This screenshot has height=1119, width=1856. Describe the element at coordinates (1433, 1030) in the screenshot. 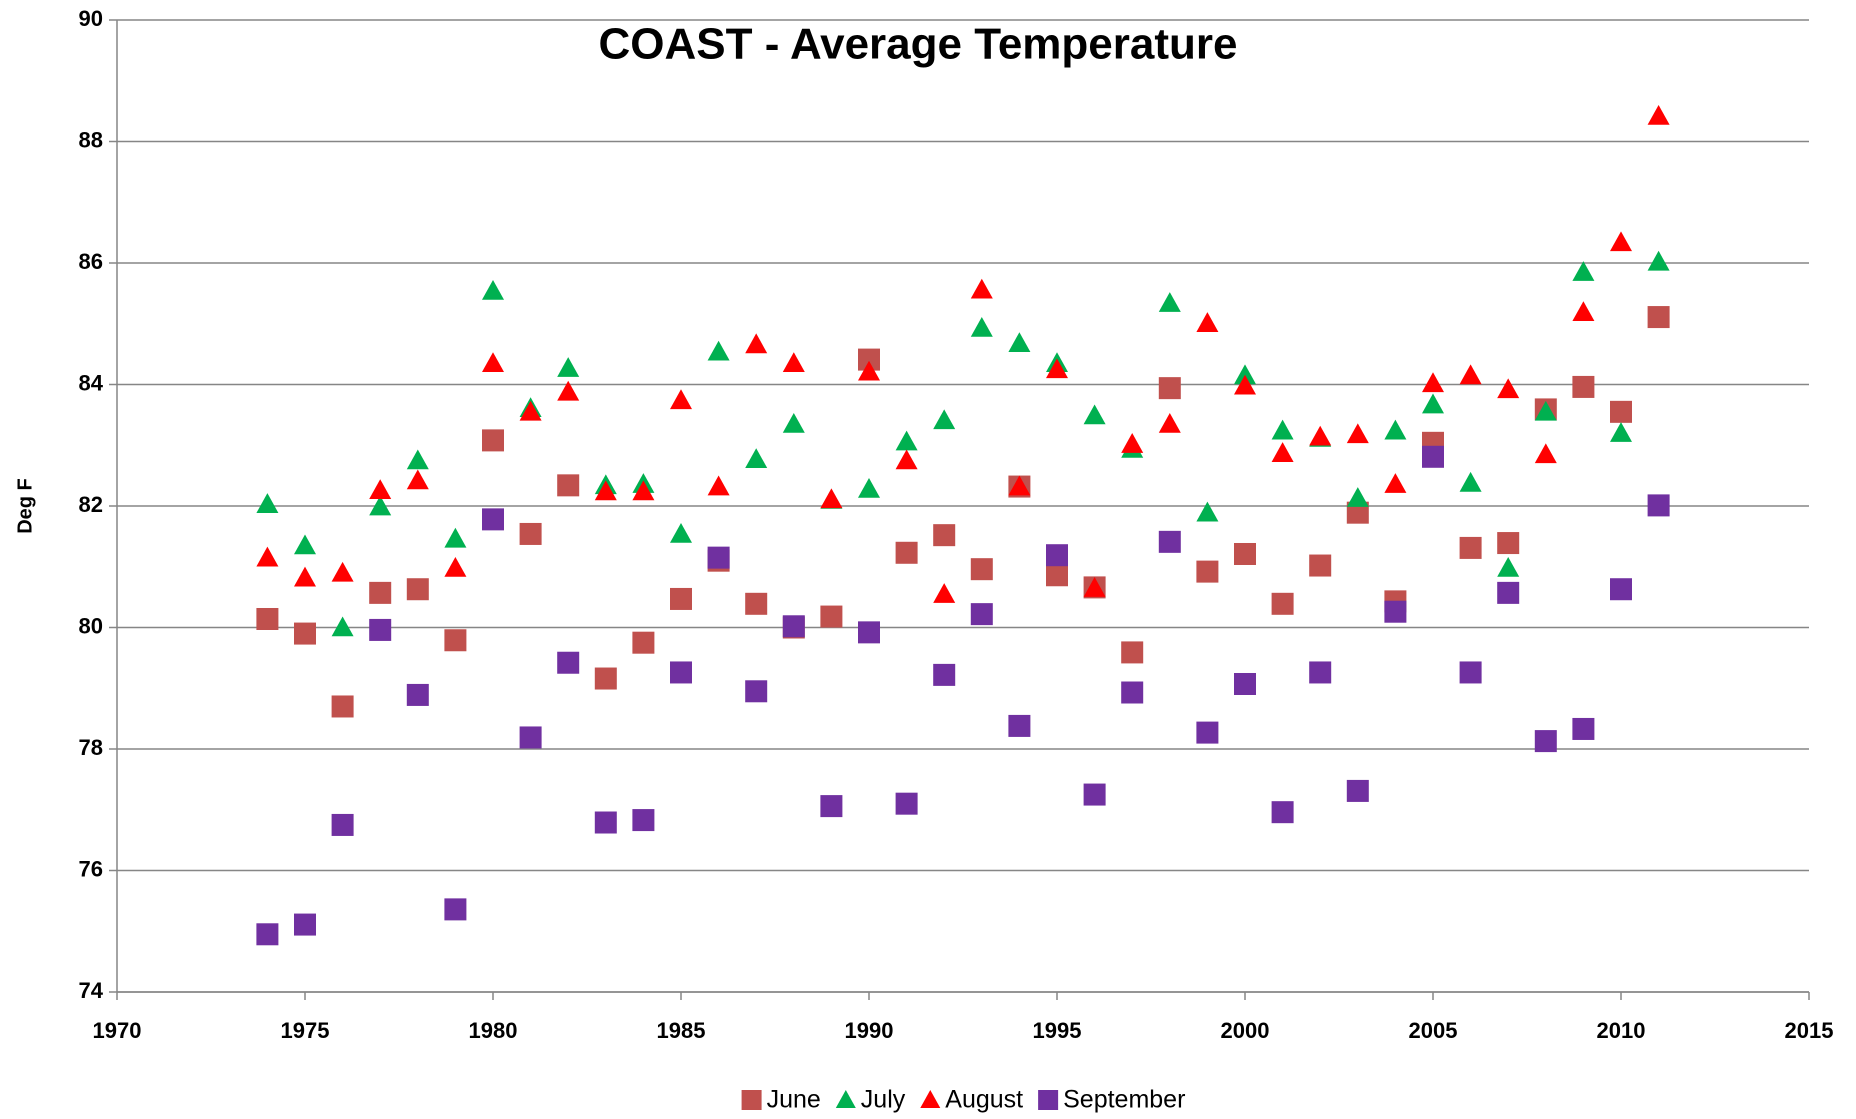

I see `x-tick-label: 2005` at that location.